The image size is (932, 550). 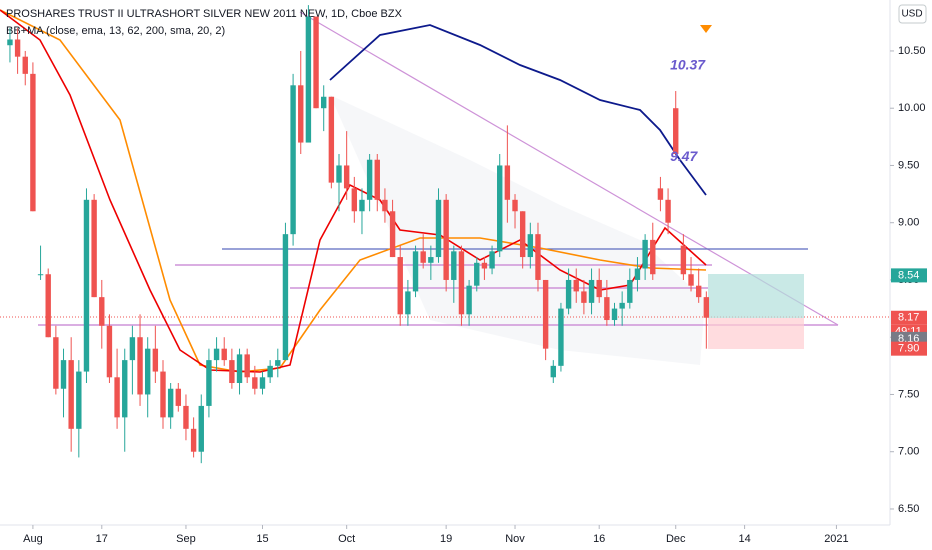 What do you see at coordinates (908, 509) in the screenshot?
I see `y-tick-label: 6.50` at bounding box center [908, 509].